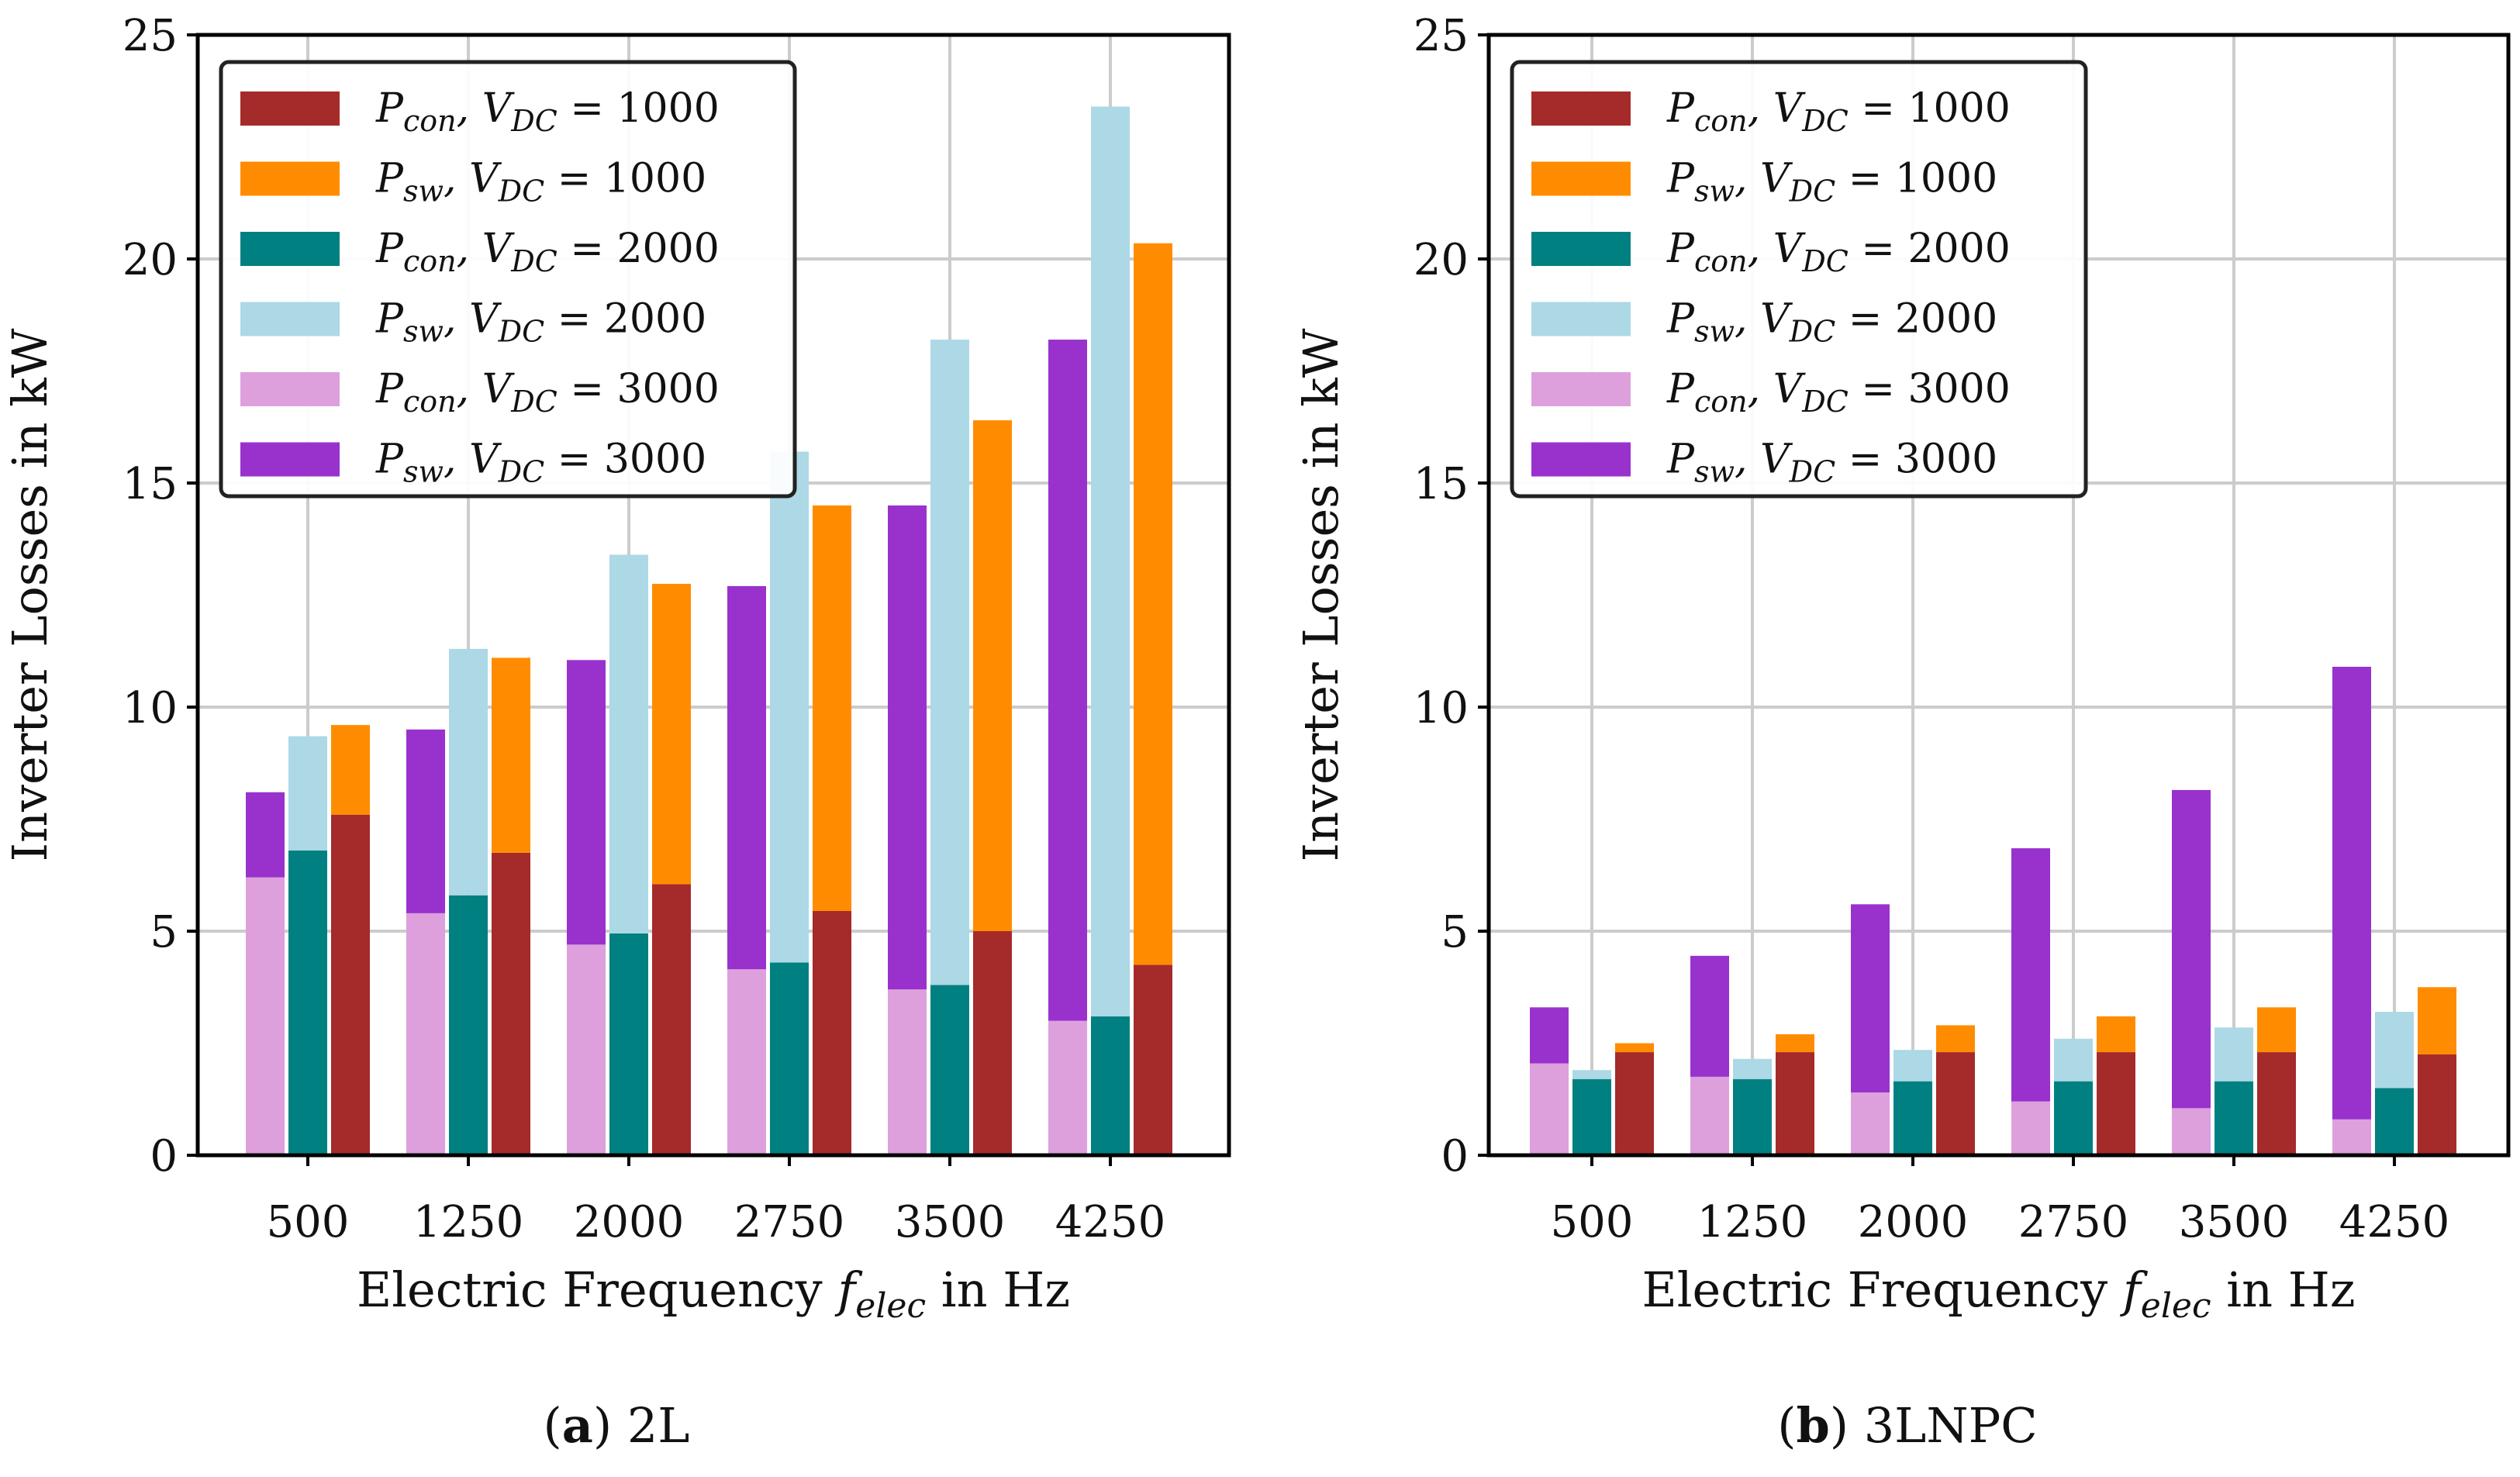  Describe the element at coordinates (1799, 279) in the screenshot. I see `legend-box` at that location.